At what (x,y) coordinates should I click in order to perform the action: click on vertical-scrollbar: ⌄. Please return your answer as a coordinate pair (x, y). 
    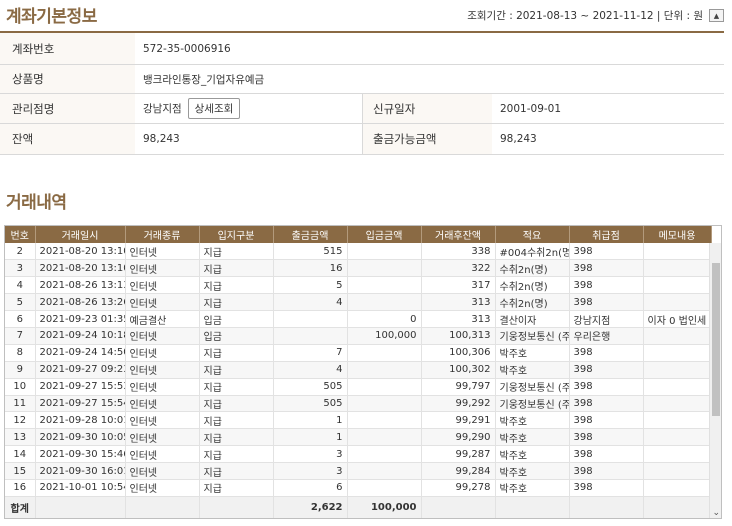
    Looking at the image, I should click on (715, 380).